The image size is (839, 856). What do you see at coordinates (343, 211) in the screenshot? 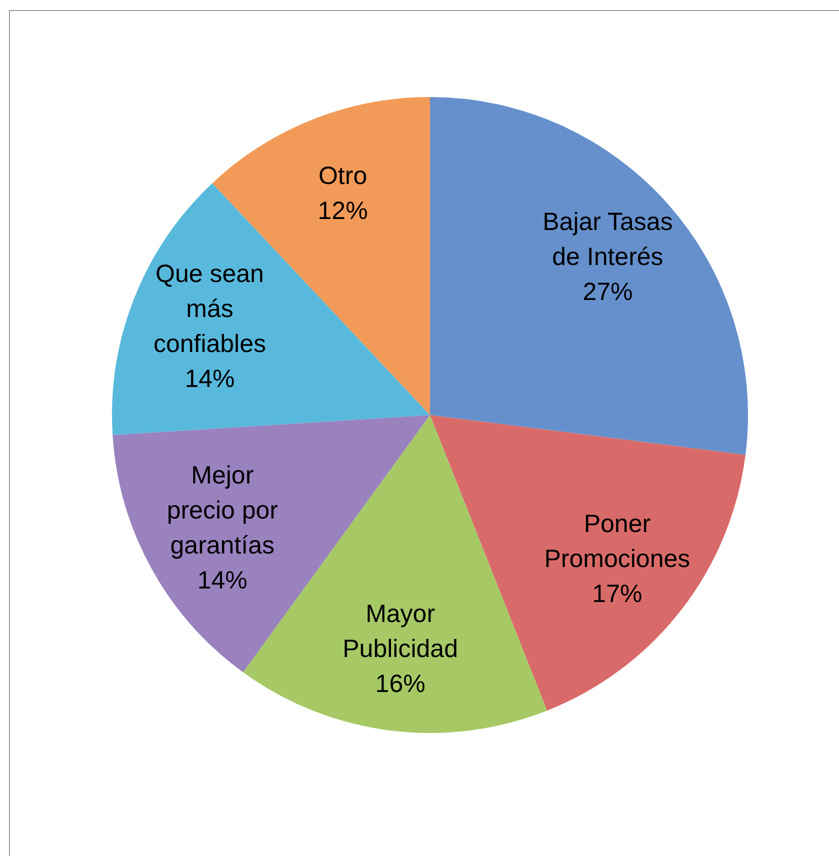
I see `data-label: 12%` at bounding box center [343, 211].